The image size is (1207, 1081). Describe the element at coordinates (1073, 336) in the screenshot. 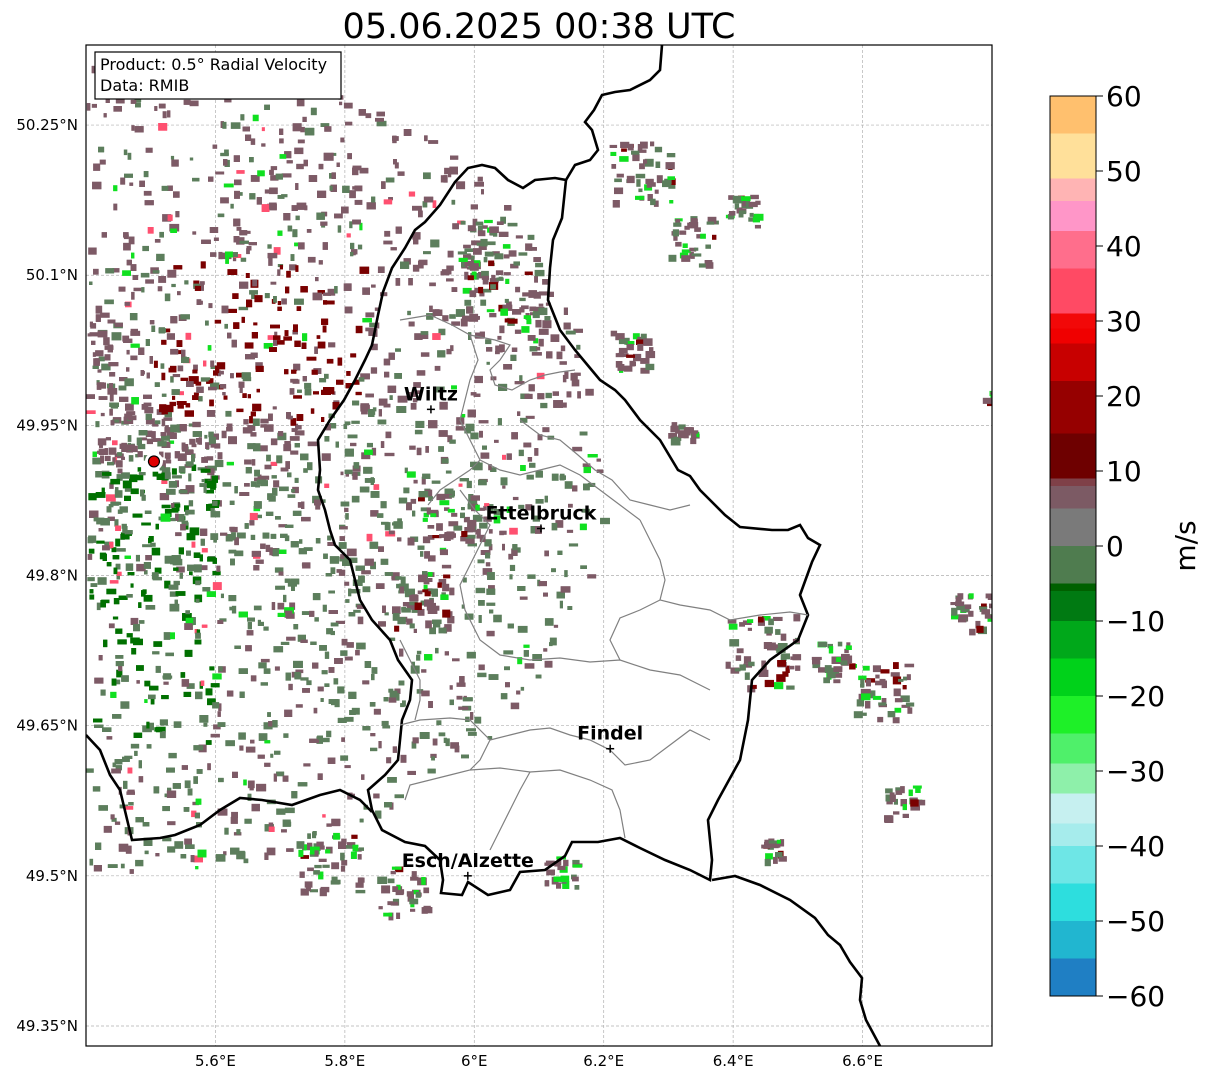

I see `colorbar-band` at that location.